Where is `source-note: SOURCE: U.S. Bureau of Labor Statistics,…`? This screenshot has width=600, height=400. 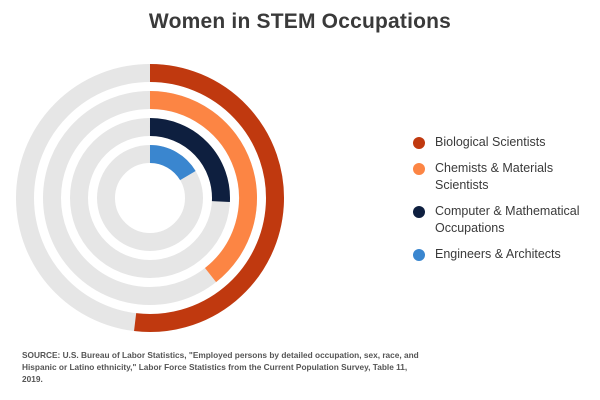
source-note: SOURCE: U.S. Bureau of Labor Statistics,… is located at coordinates (220, 367).